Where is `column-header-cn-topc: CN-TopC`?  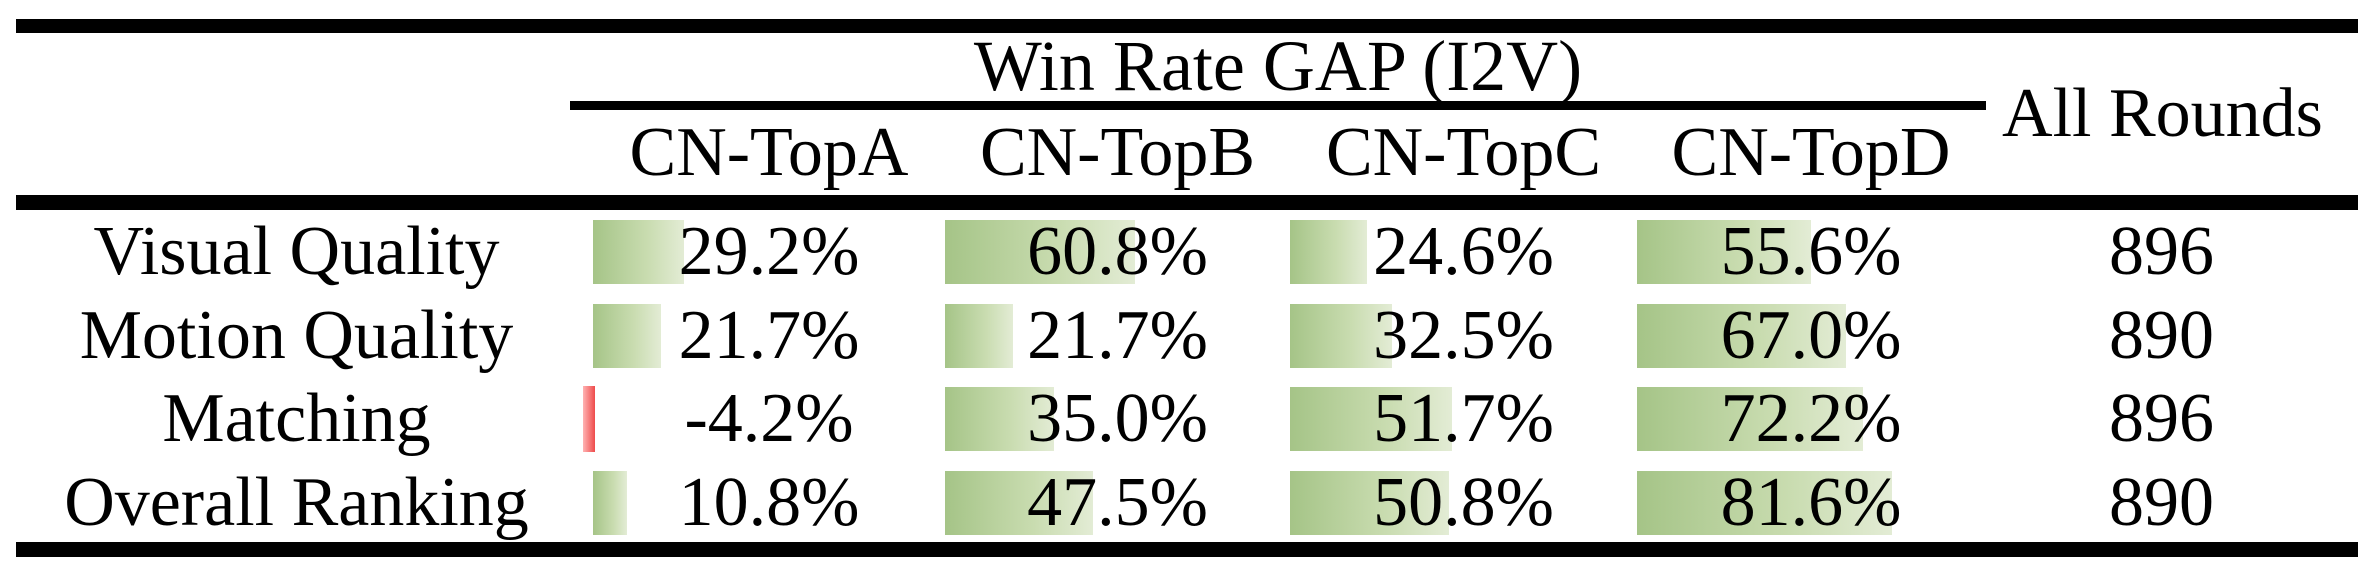
column-header-cn-topc: CN-TopC is located at coordinates (1463, 152).